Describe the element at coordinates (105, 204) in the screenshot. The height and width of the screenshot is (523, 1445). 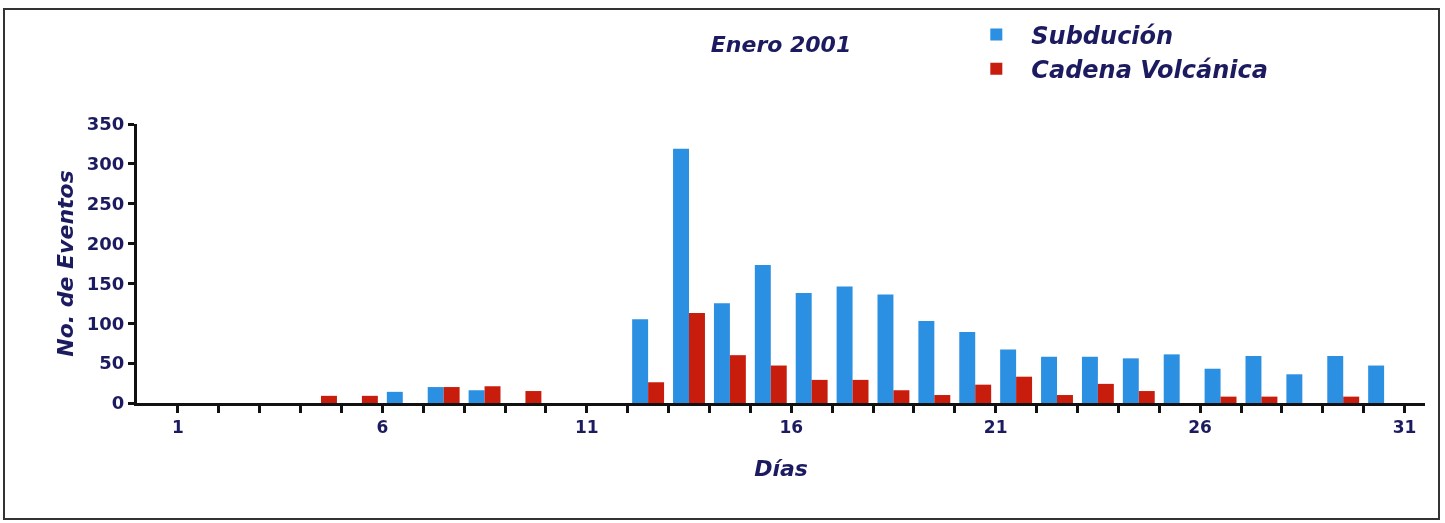
I see `y-tick-label: 250` at that location.